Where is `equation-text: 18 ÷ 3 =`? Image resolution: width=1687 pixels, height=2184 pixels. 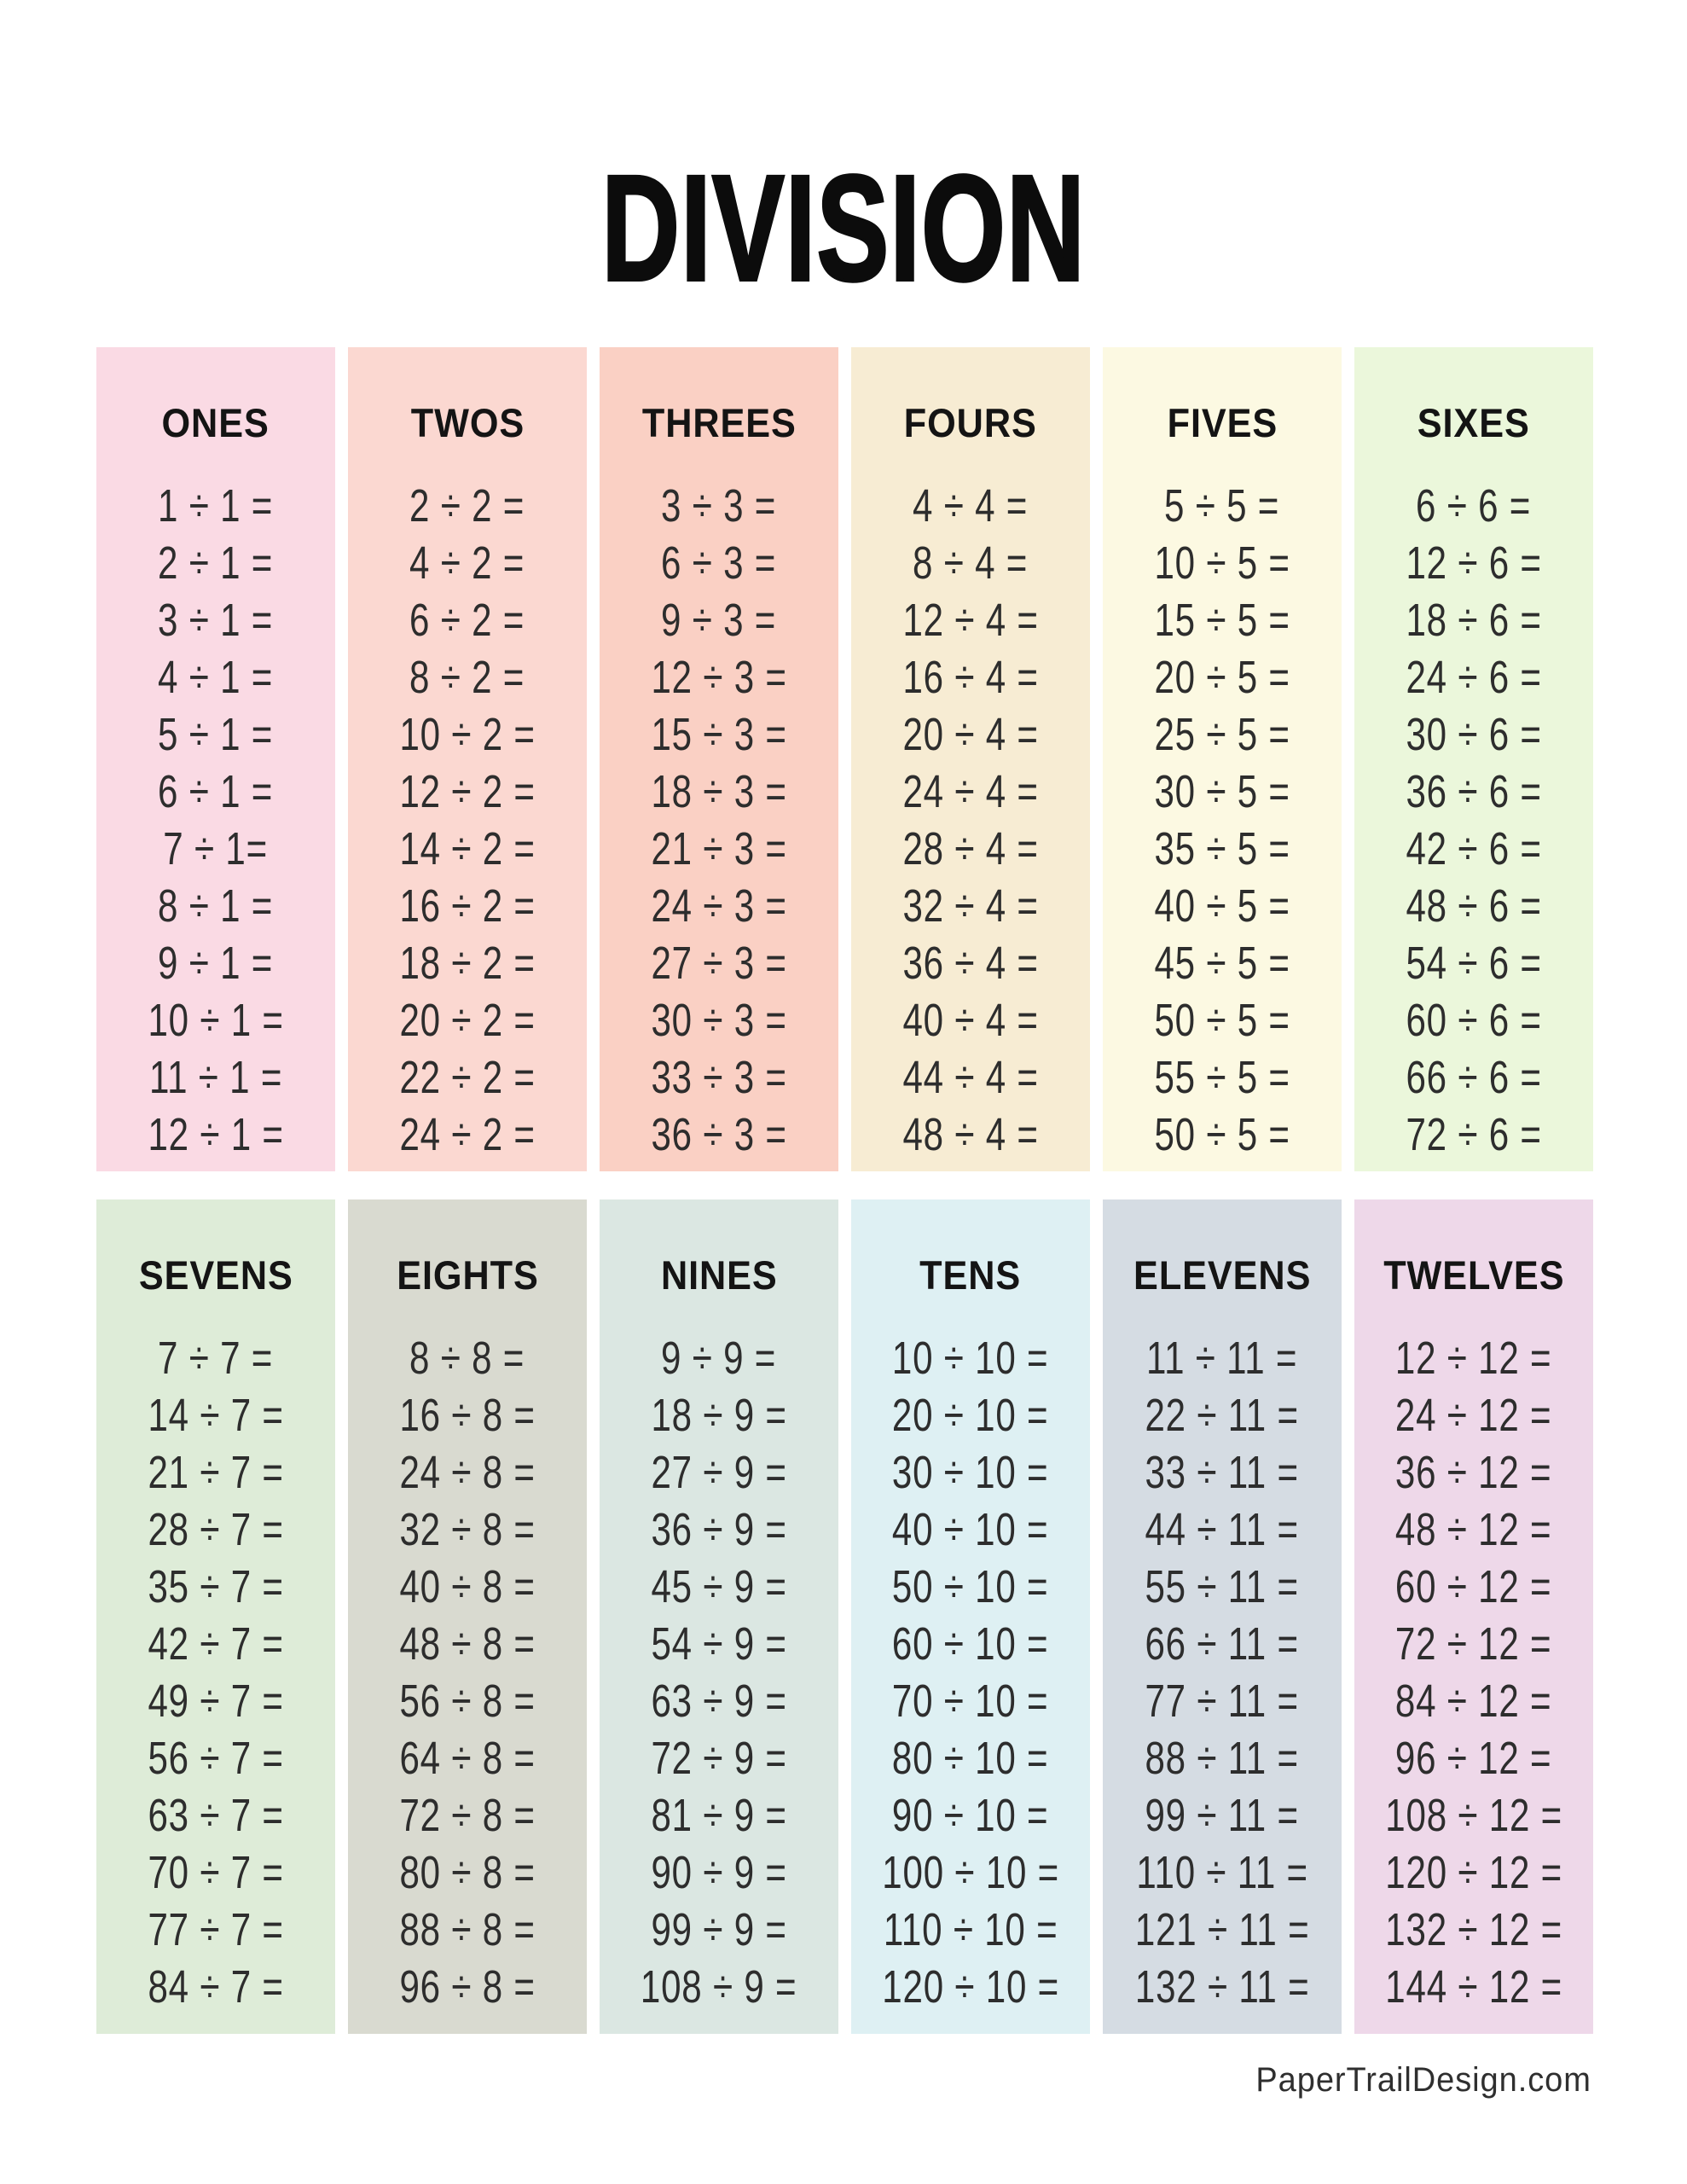
equation-text: 18 ÷ 3 = is located at coordinates (719, 791).